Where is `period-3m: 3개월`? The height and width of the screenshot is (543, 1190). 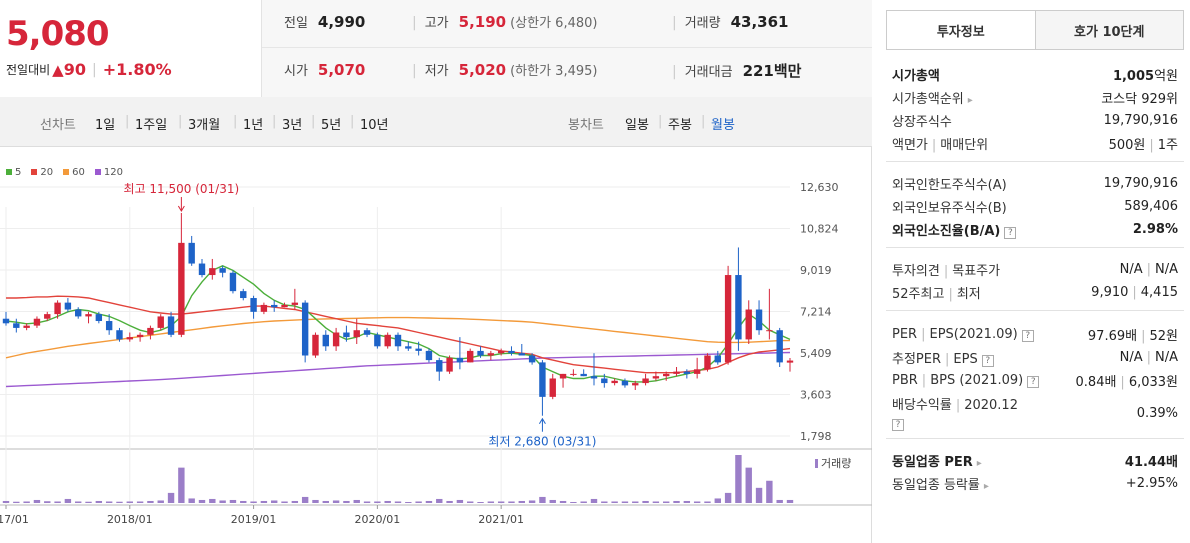 period-3m: 3개월 is located at coordinates (204, 125).